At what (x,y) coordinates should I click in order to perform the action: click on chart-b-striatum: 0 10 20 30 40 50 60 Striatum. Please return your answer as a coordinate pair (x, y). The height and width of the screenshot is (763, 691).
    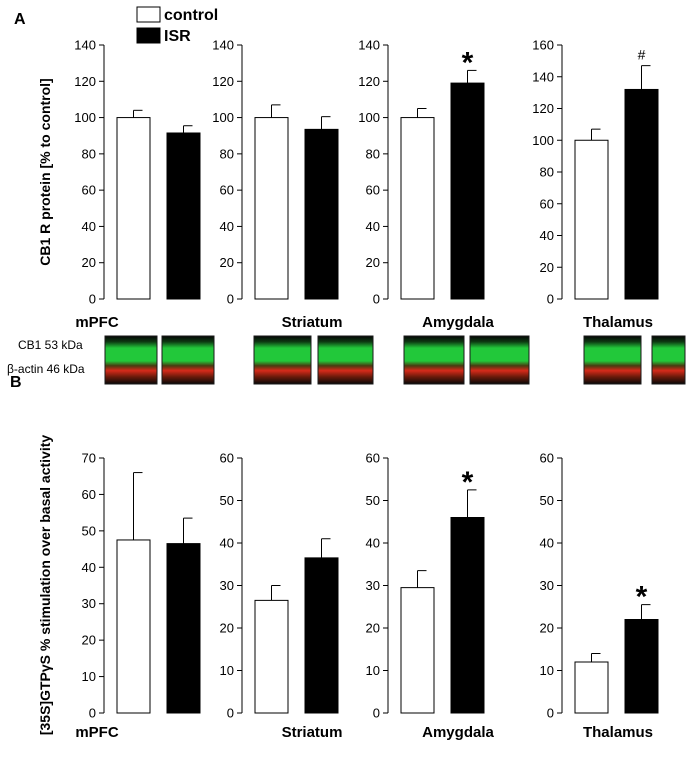
    Looking at the image, I should click on (281, 596).